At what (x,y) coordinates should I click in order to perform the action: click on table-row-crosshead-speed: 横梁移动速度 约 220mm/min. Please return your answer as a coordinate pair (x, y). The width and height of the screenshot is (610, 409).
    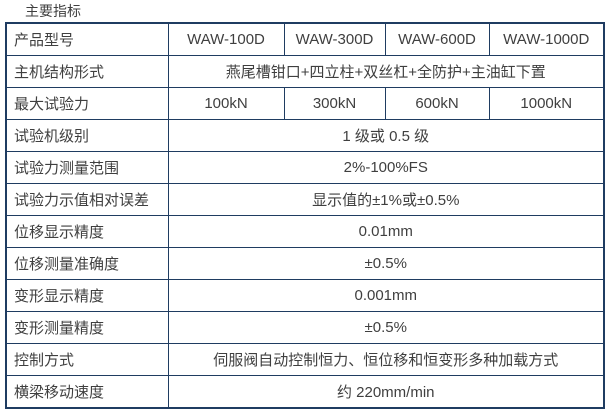
    Looking at the image, I should click on (305, 392).